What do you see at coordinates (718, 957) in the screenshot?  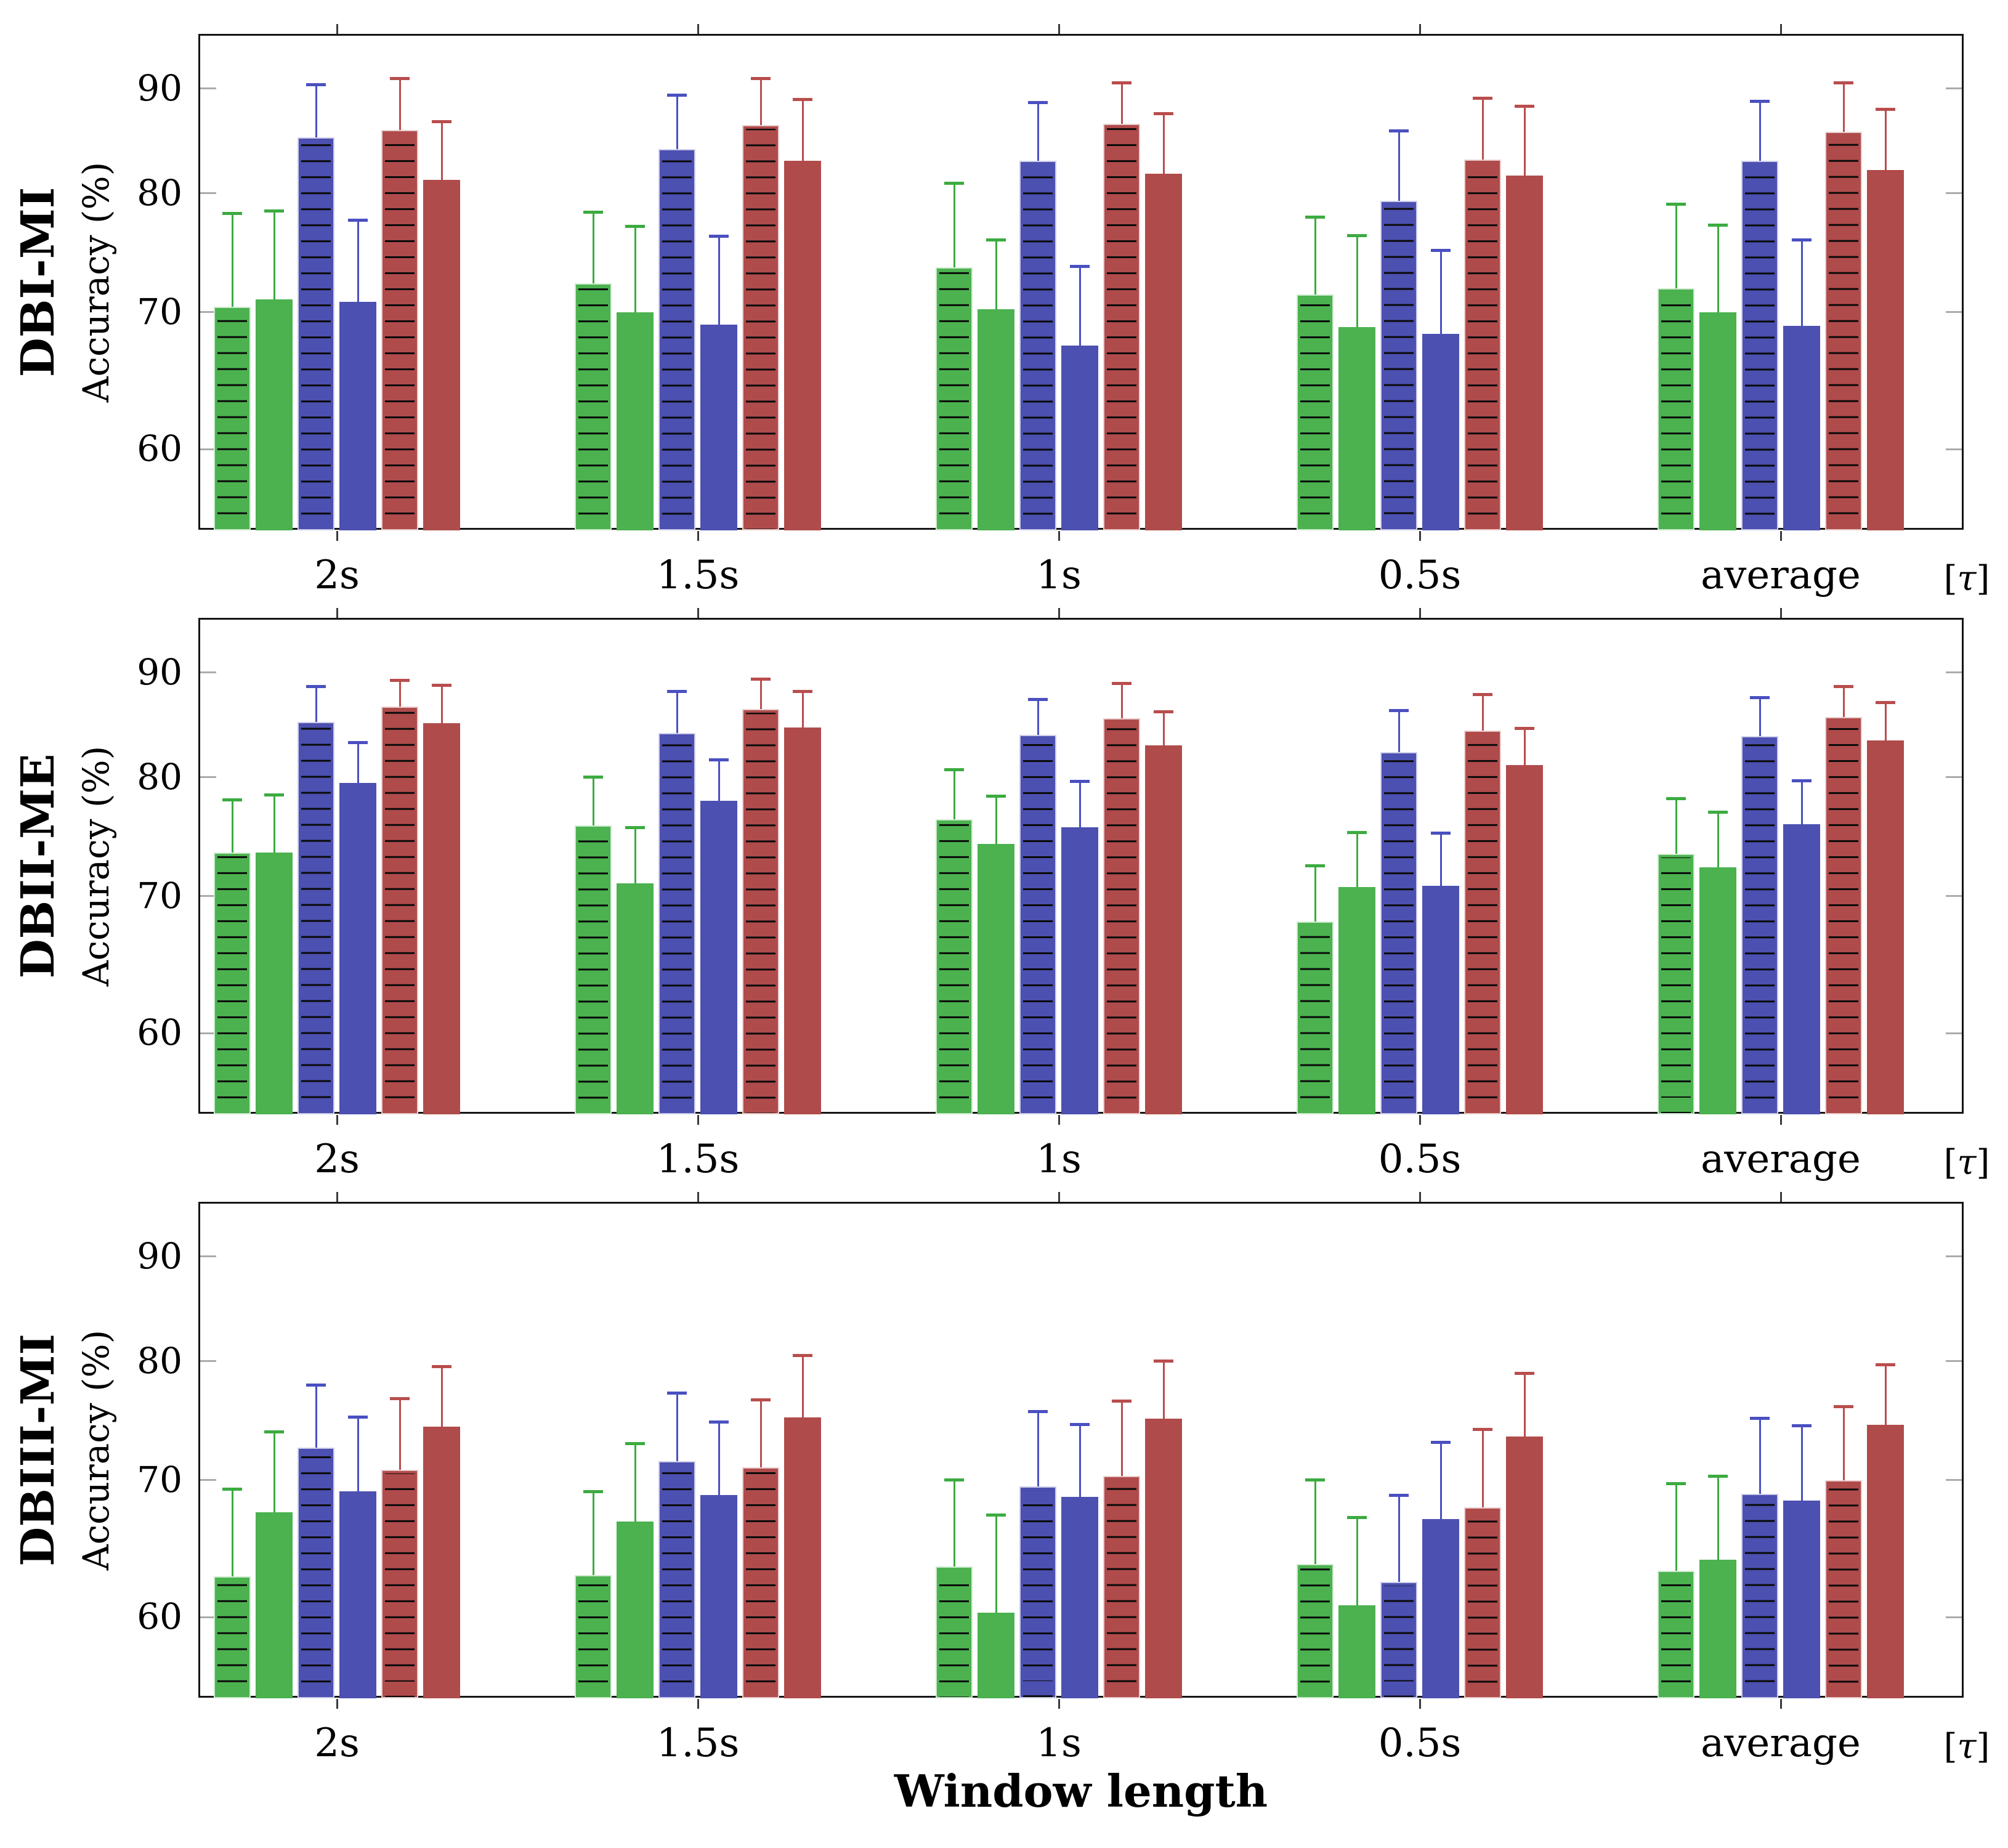 I see `bar-blue-solid` at bounding box center [718, 957].